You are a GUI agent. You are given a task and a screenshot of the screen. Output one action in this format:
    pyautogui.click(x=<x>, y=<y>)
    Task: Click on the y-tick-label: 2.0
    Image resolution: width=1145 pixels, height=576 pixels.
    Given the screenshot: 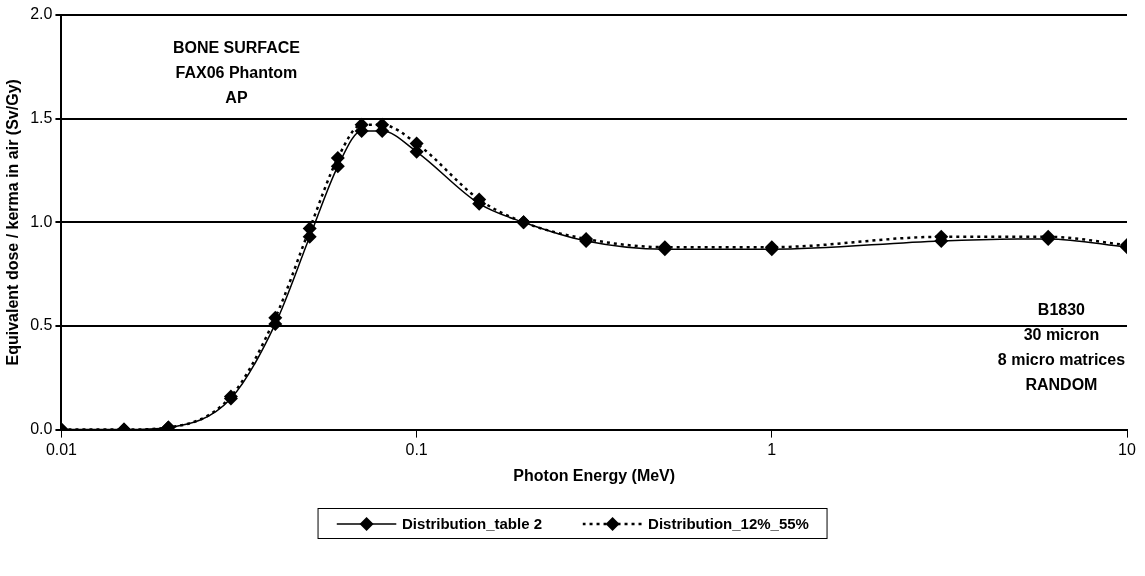 What is the action you would take?
    pyautogui.click(x=41, y=14)
    